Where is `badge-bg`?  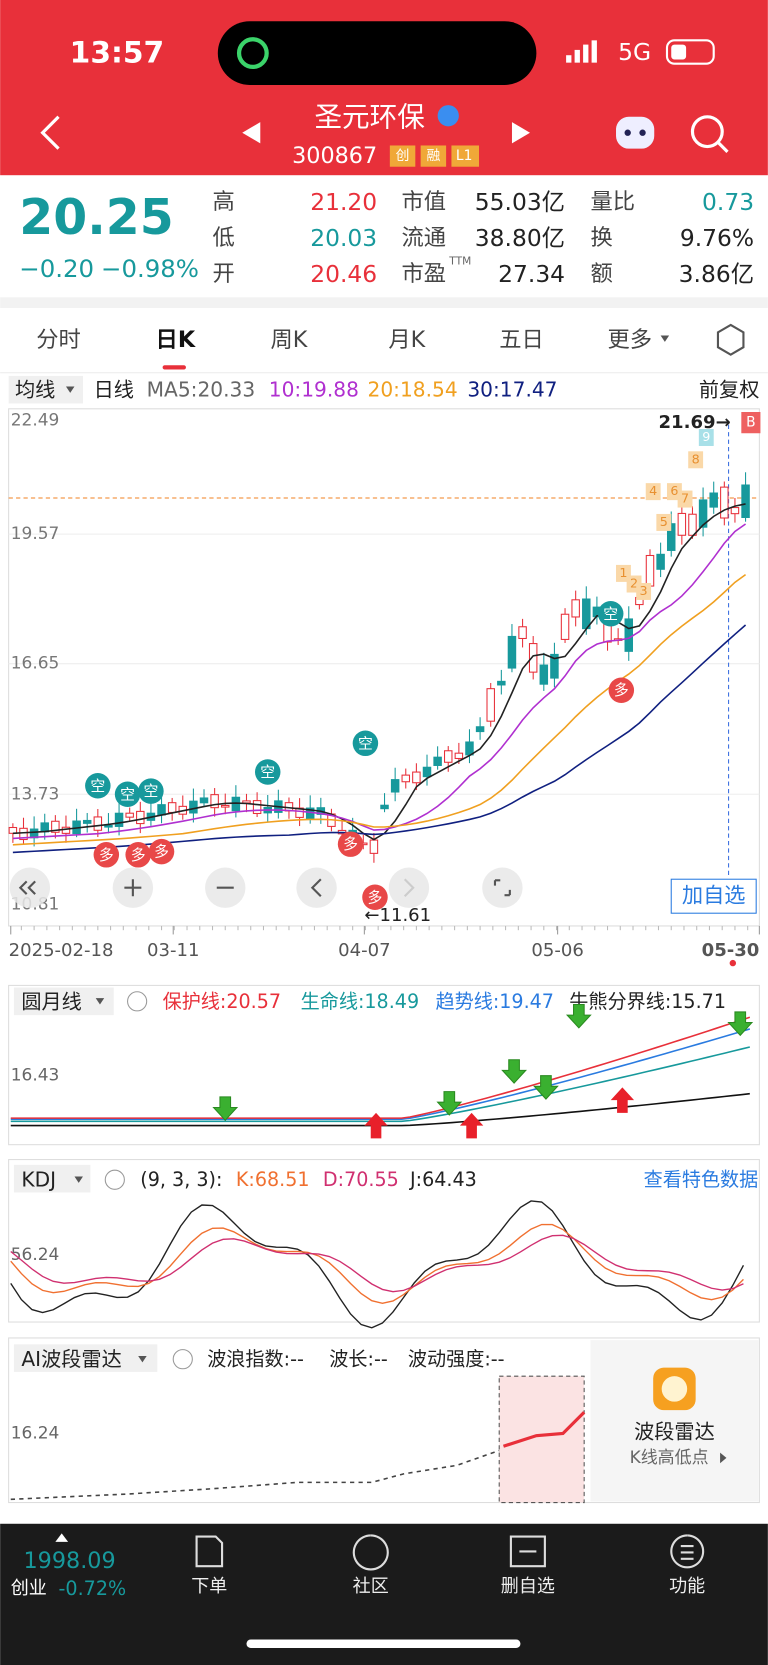
badge-bg is located at coordinates (402, 156).